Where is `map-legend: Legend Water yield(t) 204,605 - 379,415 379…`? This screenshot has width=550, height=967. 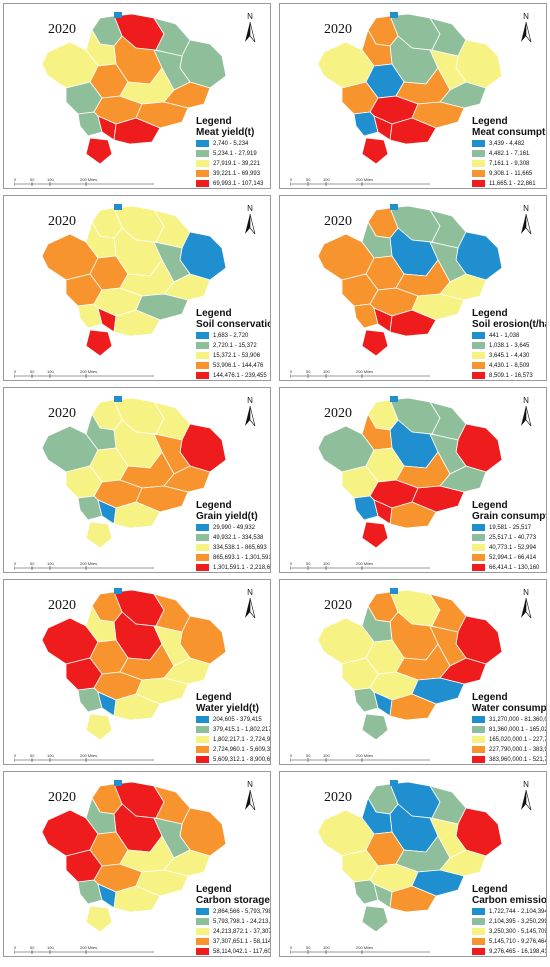
map-legend: Legend Water yield(t) 204,605 - 379,415 379… is located at coordinates (233, 728).